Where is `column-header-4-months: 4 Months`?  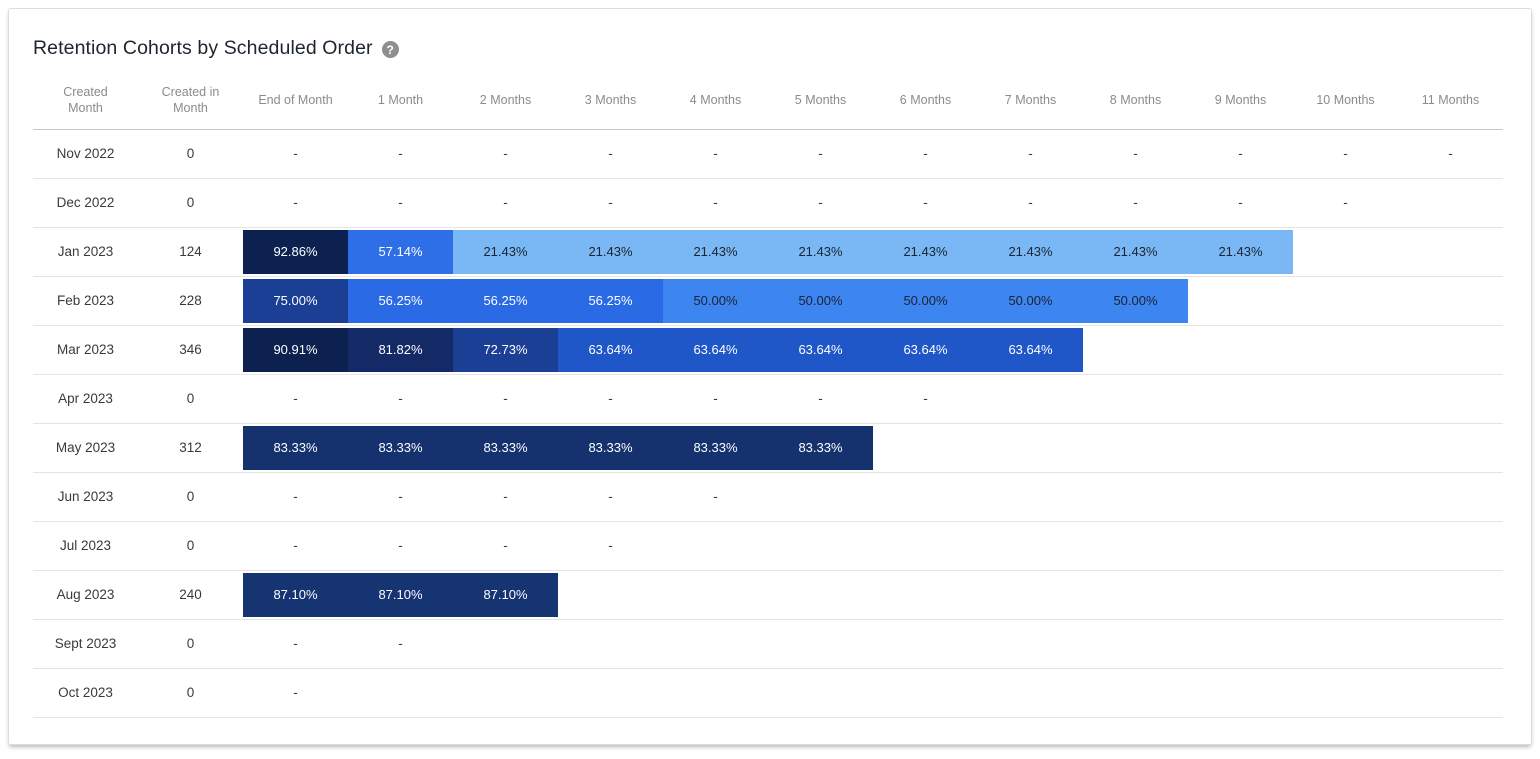 column-header-4-months: 4 Months is located at coordinates (715, 100).